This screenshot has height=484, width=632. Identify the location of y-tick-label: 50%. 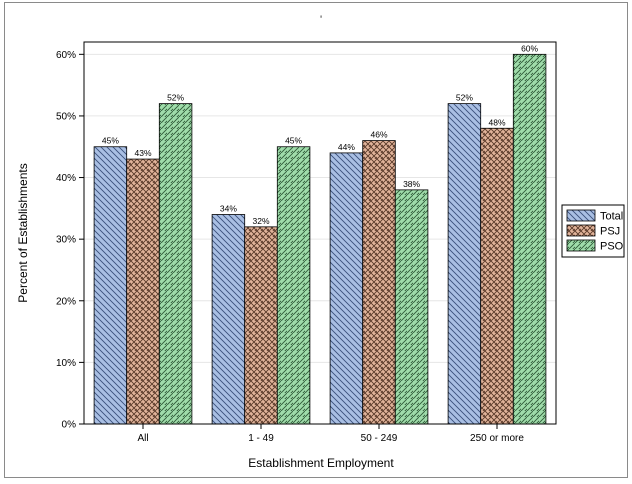
(66, 116).